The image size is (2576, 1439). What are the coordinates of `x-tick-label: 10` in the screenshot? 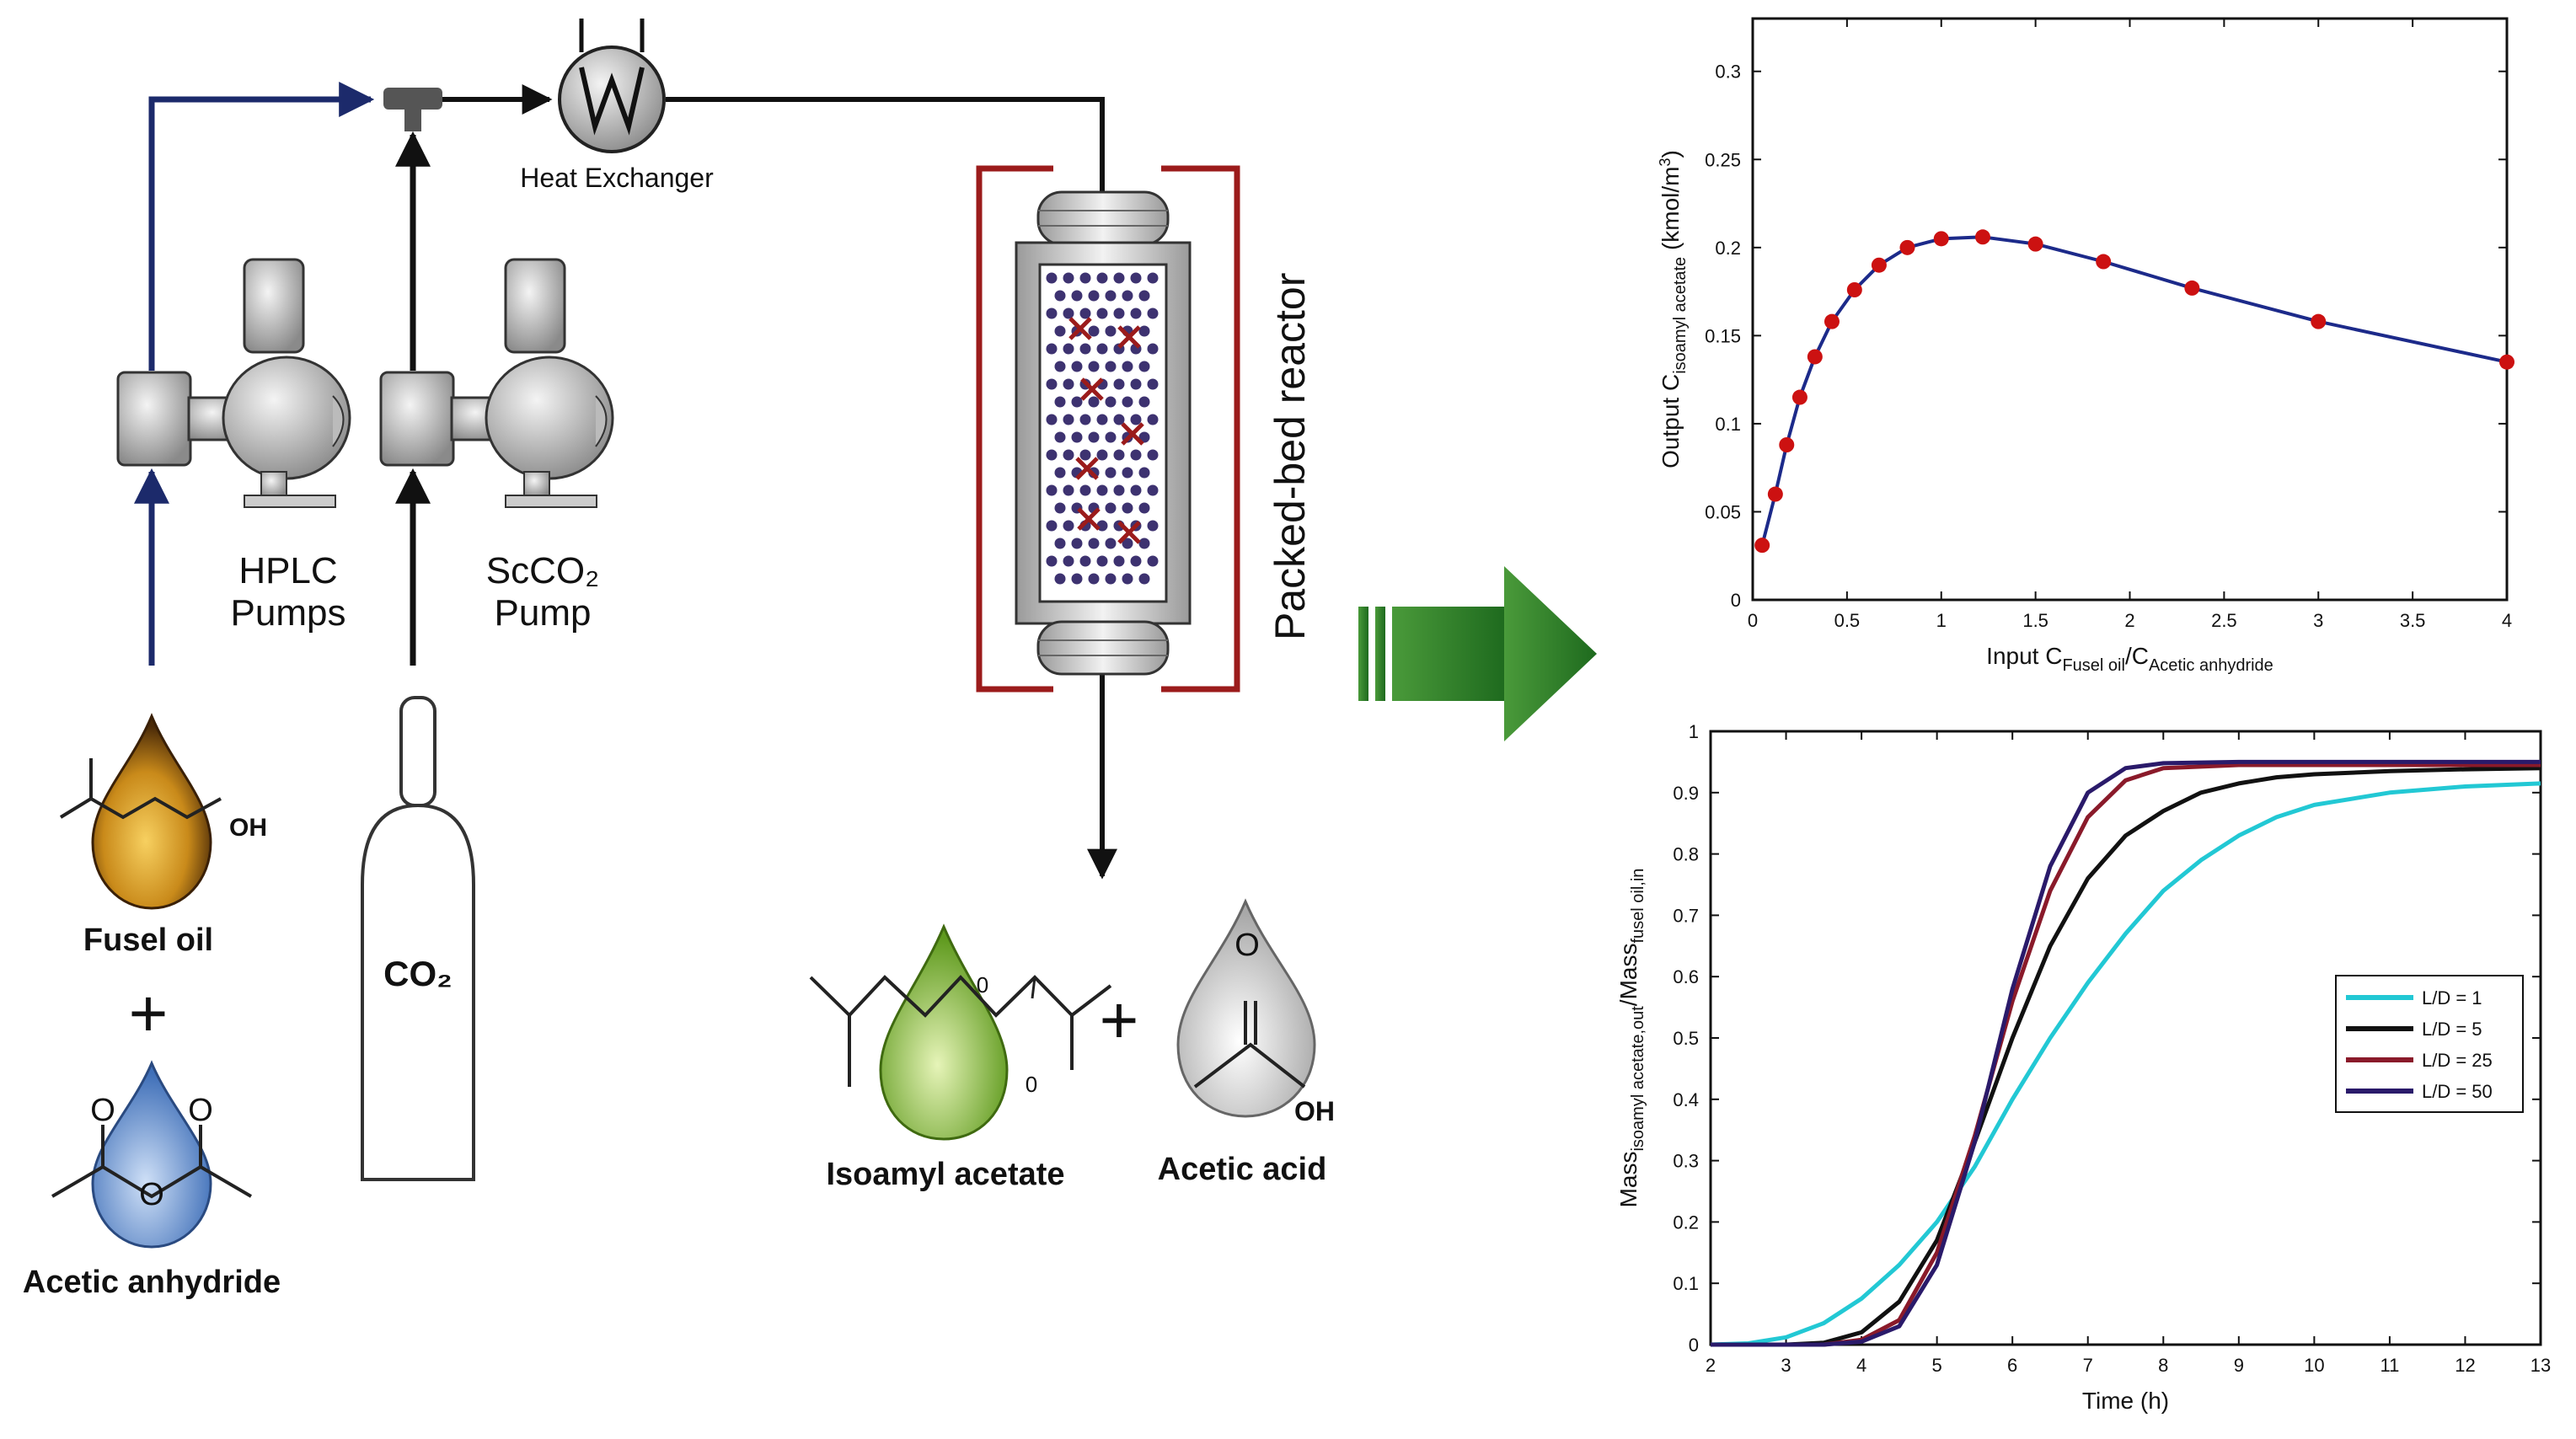 It's located at (2314, 1366).